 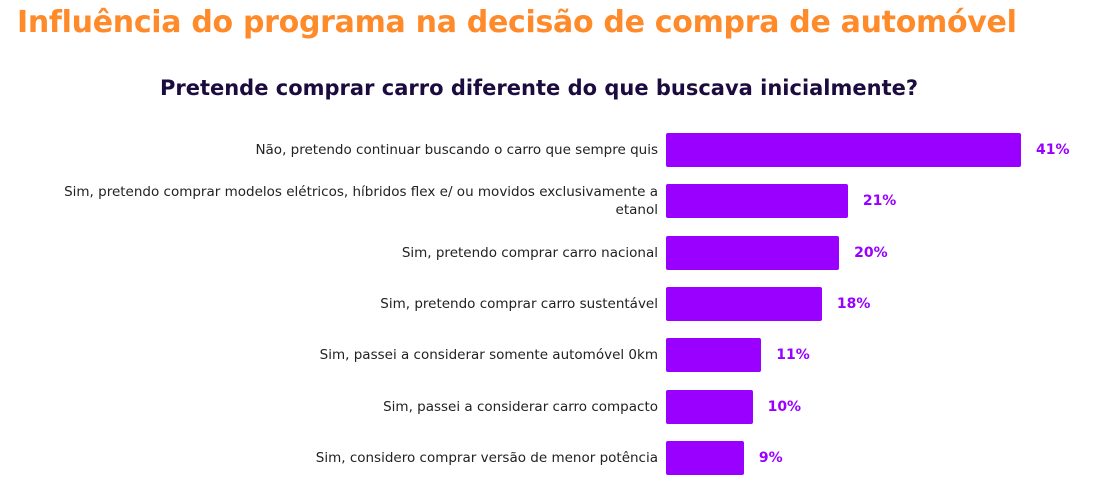 I want to click on value-label: 20%, so click(x=871, y=252).